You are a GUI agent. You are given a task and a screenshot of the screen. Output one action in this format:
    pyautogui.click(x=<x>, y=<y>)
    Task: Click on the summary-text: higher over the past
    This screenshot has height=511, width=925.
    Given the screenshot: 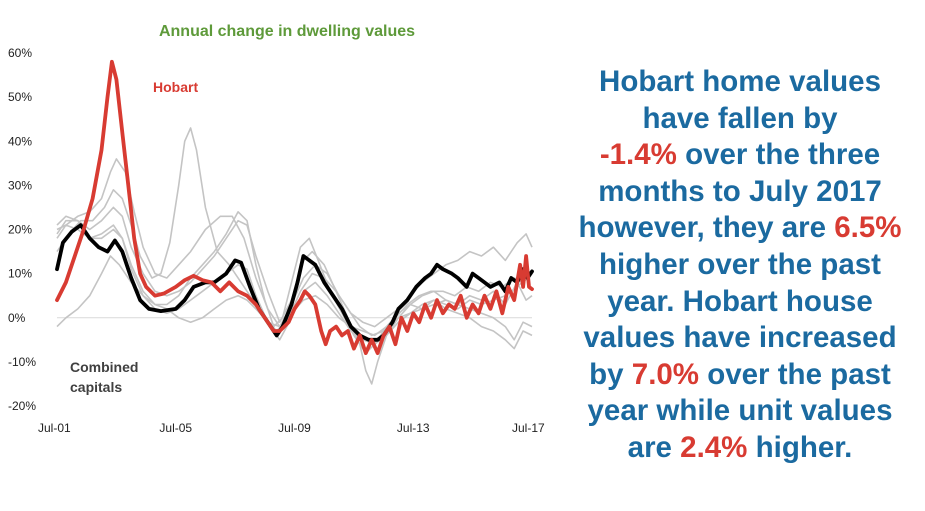 What is the action you would take?
    pyautogui.click(x=740, y=264)
    